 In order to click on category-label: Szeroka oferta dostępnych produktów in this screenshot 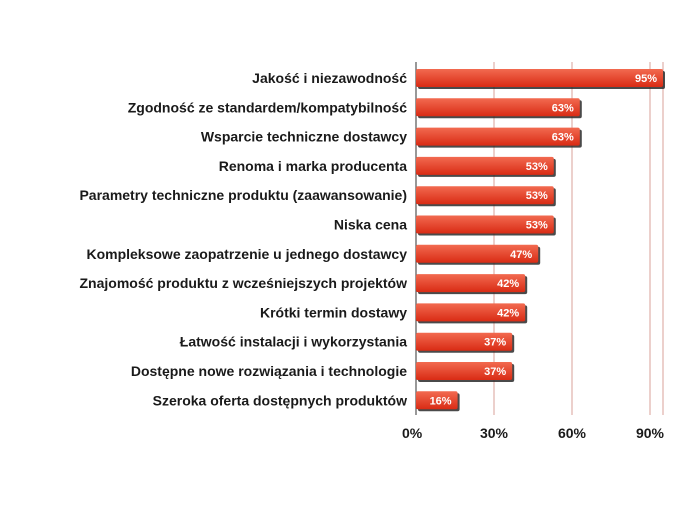, I will do `click(280, 400)`.